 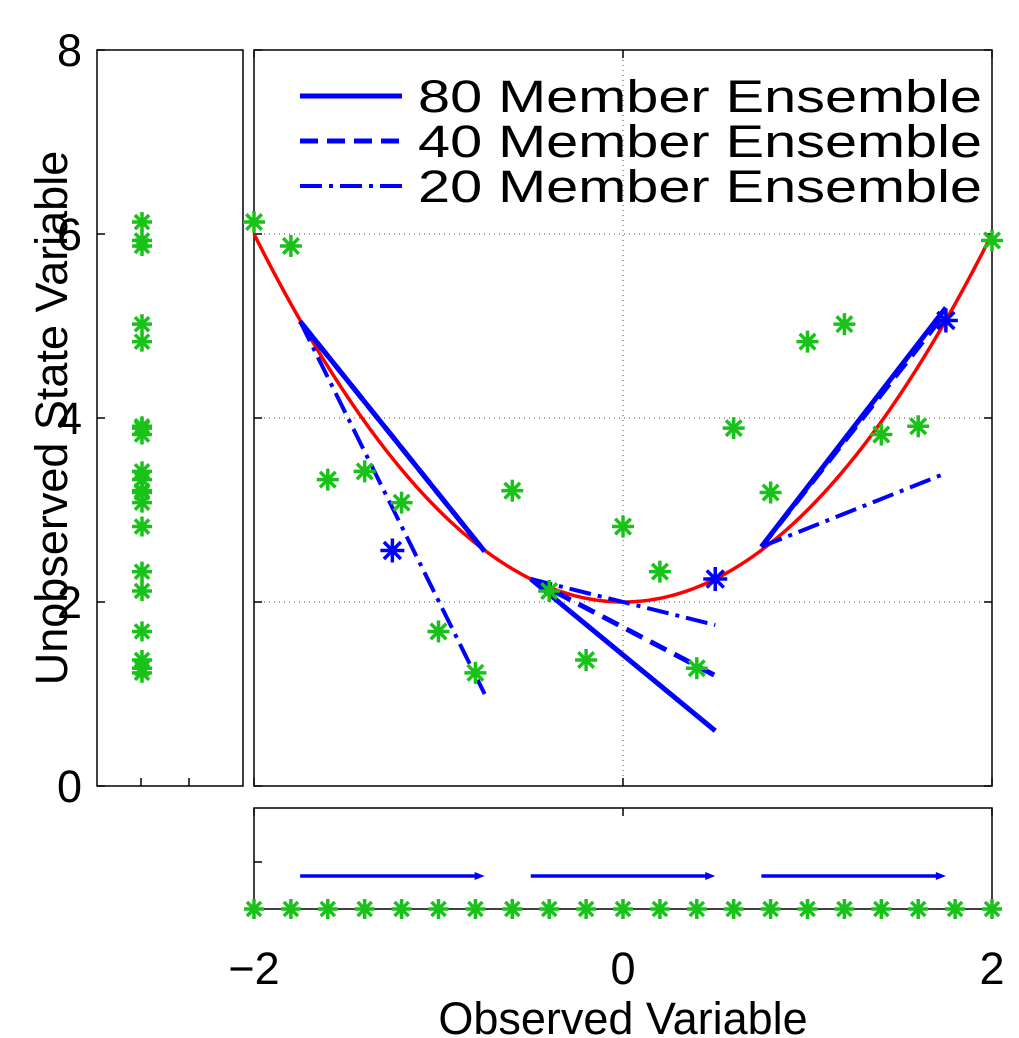 What do you see at coordinates (700, 141) in the screenshot?
I see `legend-label-40: 40 Member Ensemble` at bounding box center [700, 141].